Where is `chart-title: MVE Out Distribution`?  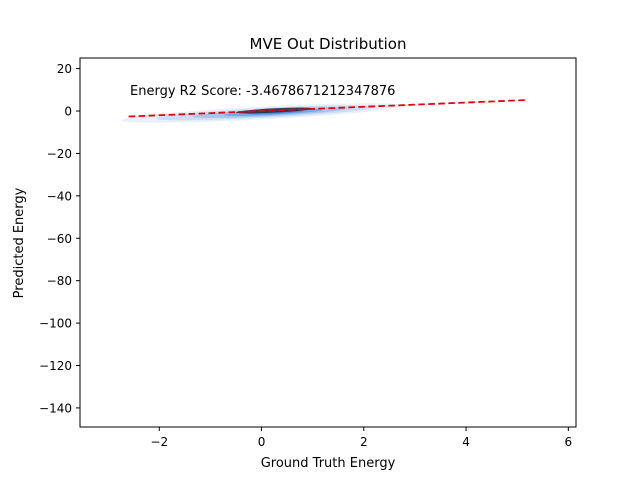
chart-title: MVE Out Distribution is located at coordinates (328, 44).